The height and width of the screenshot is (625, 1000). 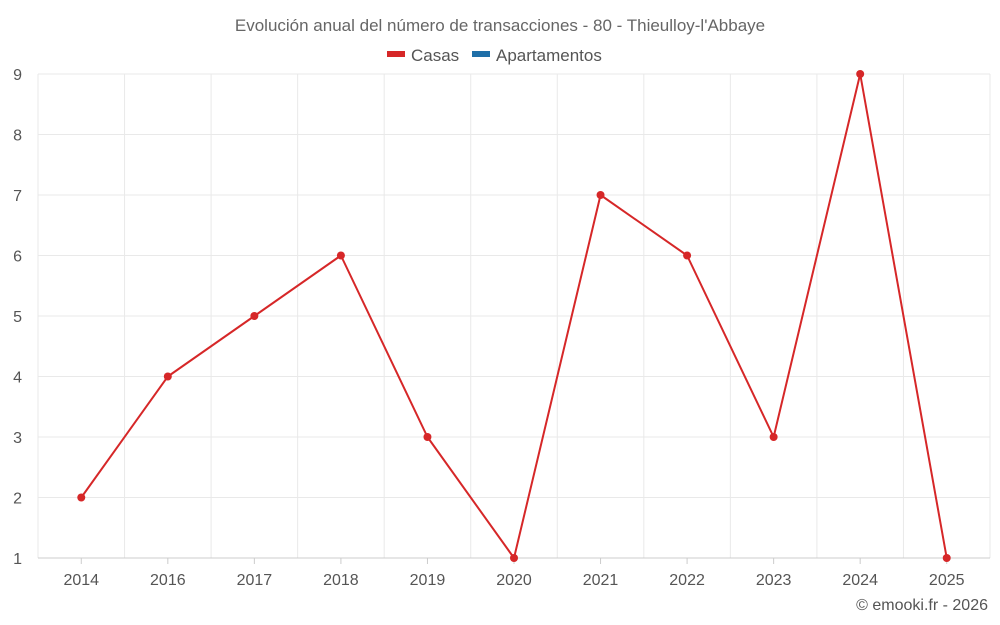 I want to click on y-tick-label: 2, so click(x=17, y=499).